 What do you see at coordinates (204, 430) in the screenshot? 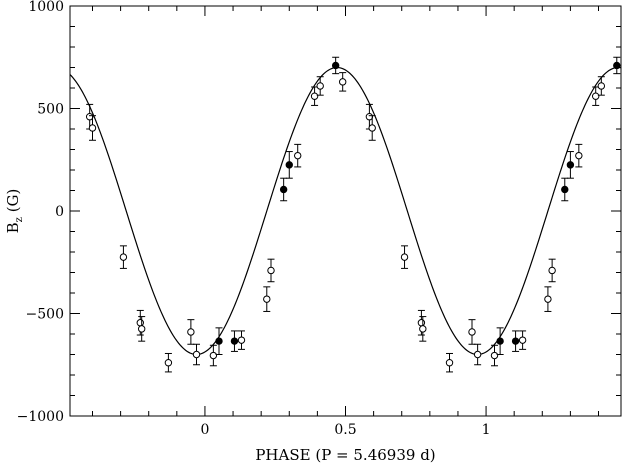
I see `x-tick-label: 0` at bounding box center [204, 430].